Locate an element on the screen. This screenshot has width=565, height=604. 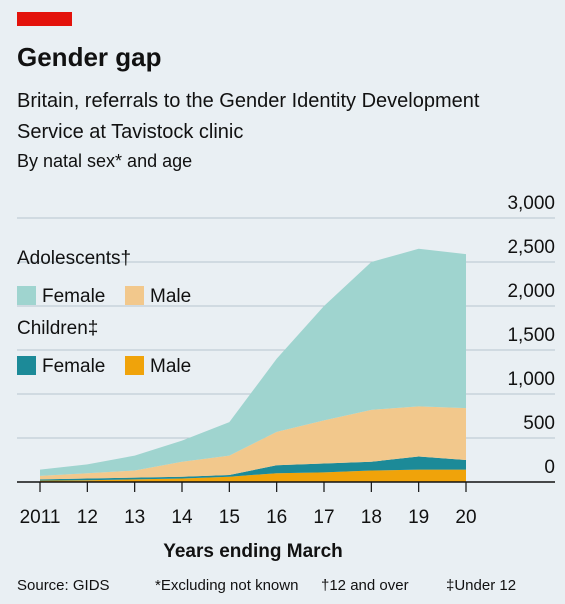
chart-title: Gender gap is located at coordinates (89, 57).